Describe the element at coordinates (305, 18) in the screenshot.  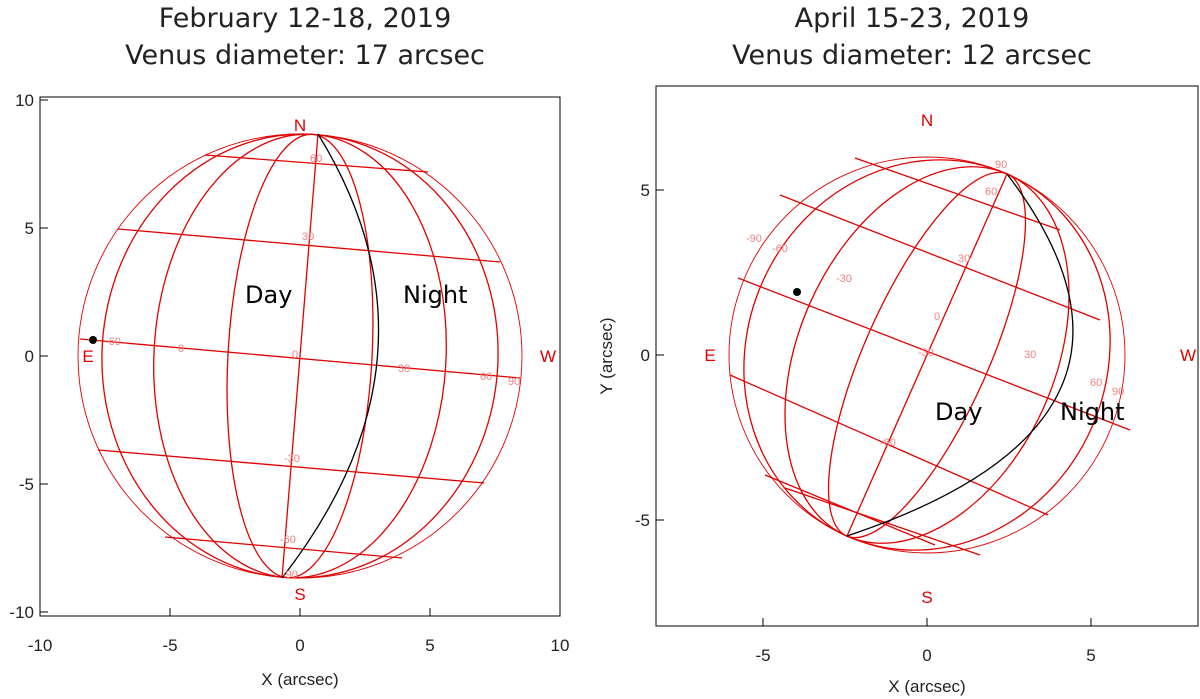
I see `panel-title-line1: February 12-18, 2019` at that location.